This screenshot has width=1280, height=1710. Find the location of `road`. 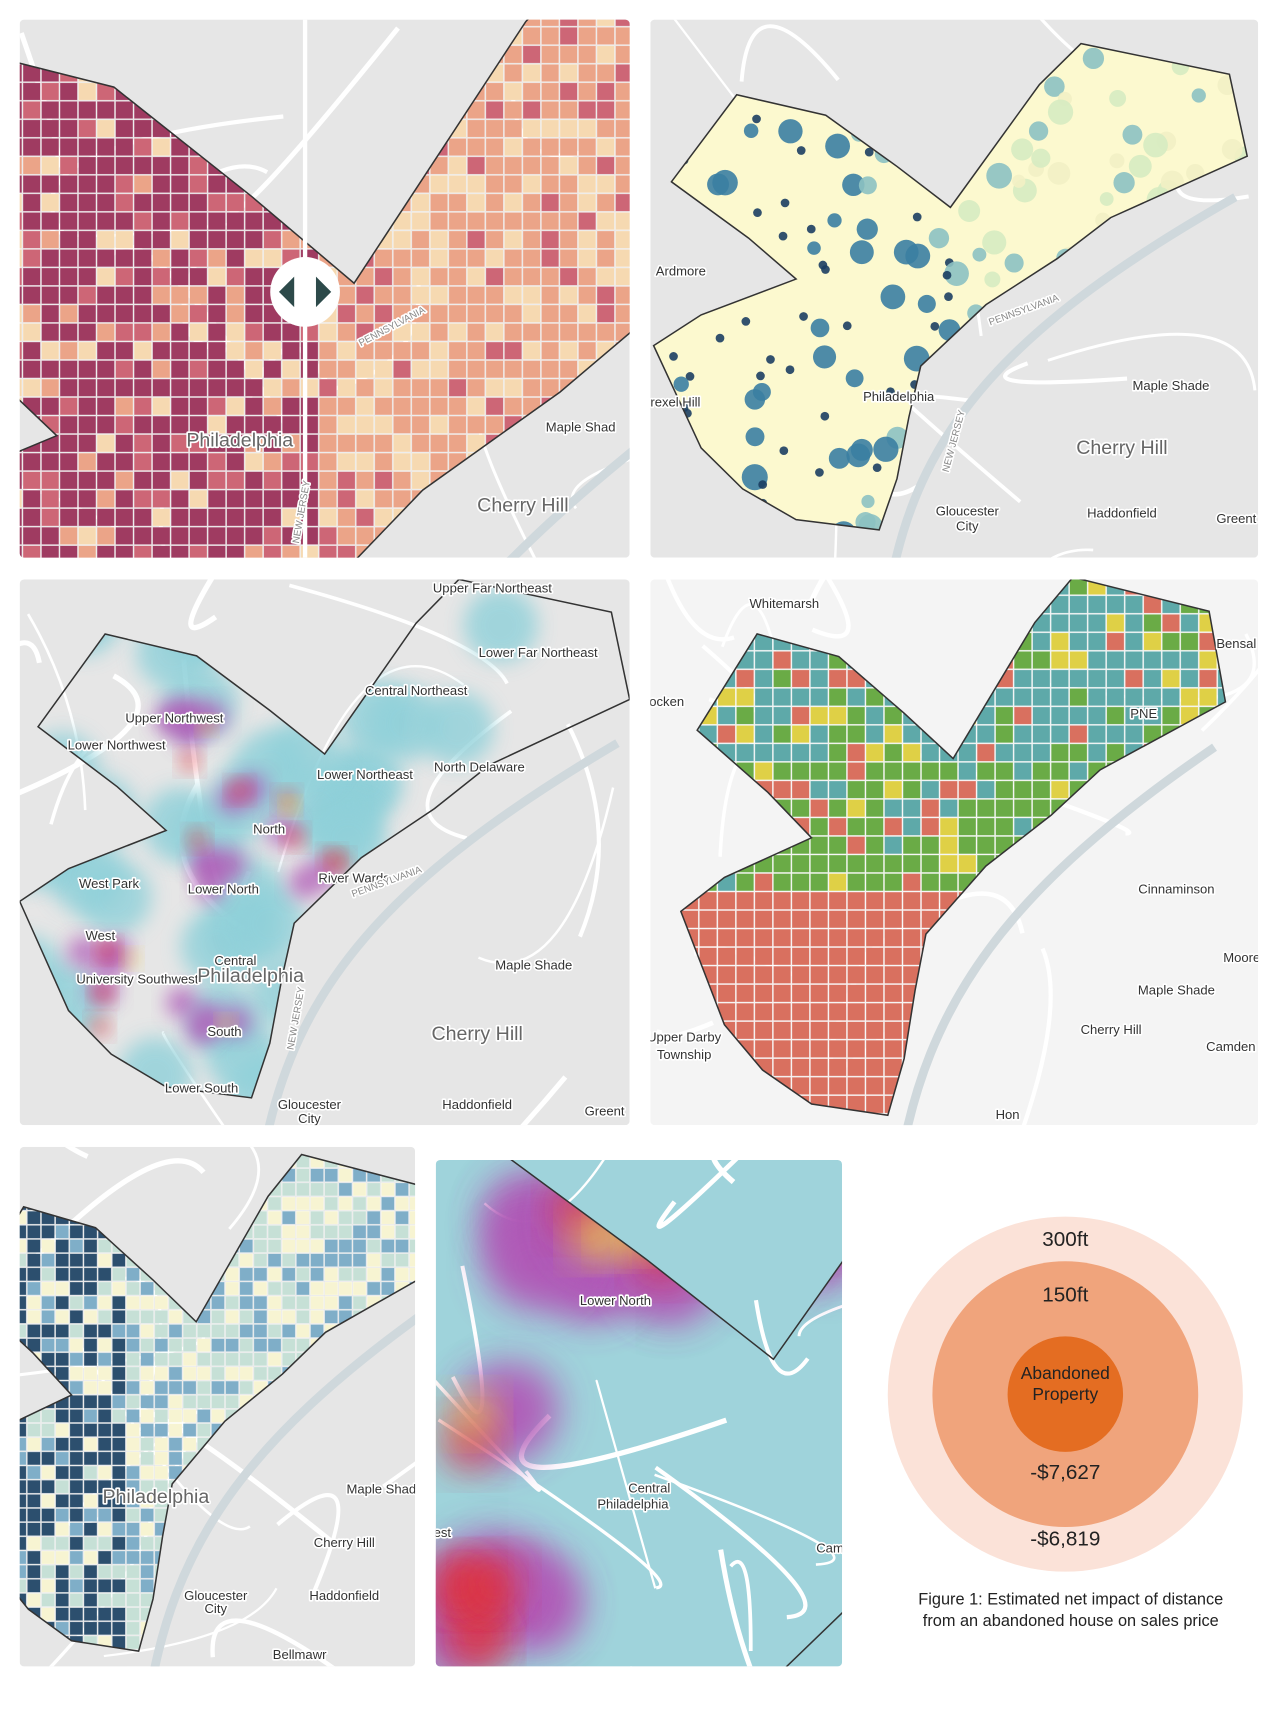

road is located at coordinates (744, 1608).